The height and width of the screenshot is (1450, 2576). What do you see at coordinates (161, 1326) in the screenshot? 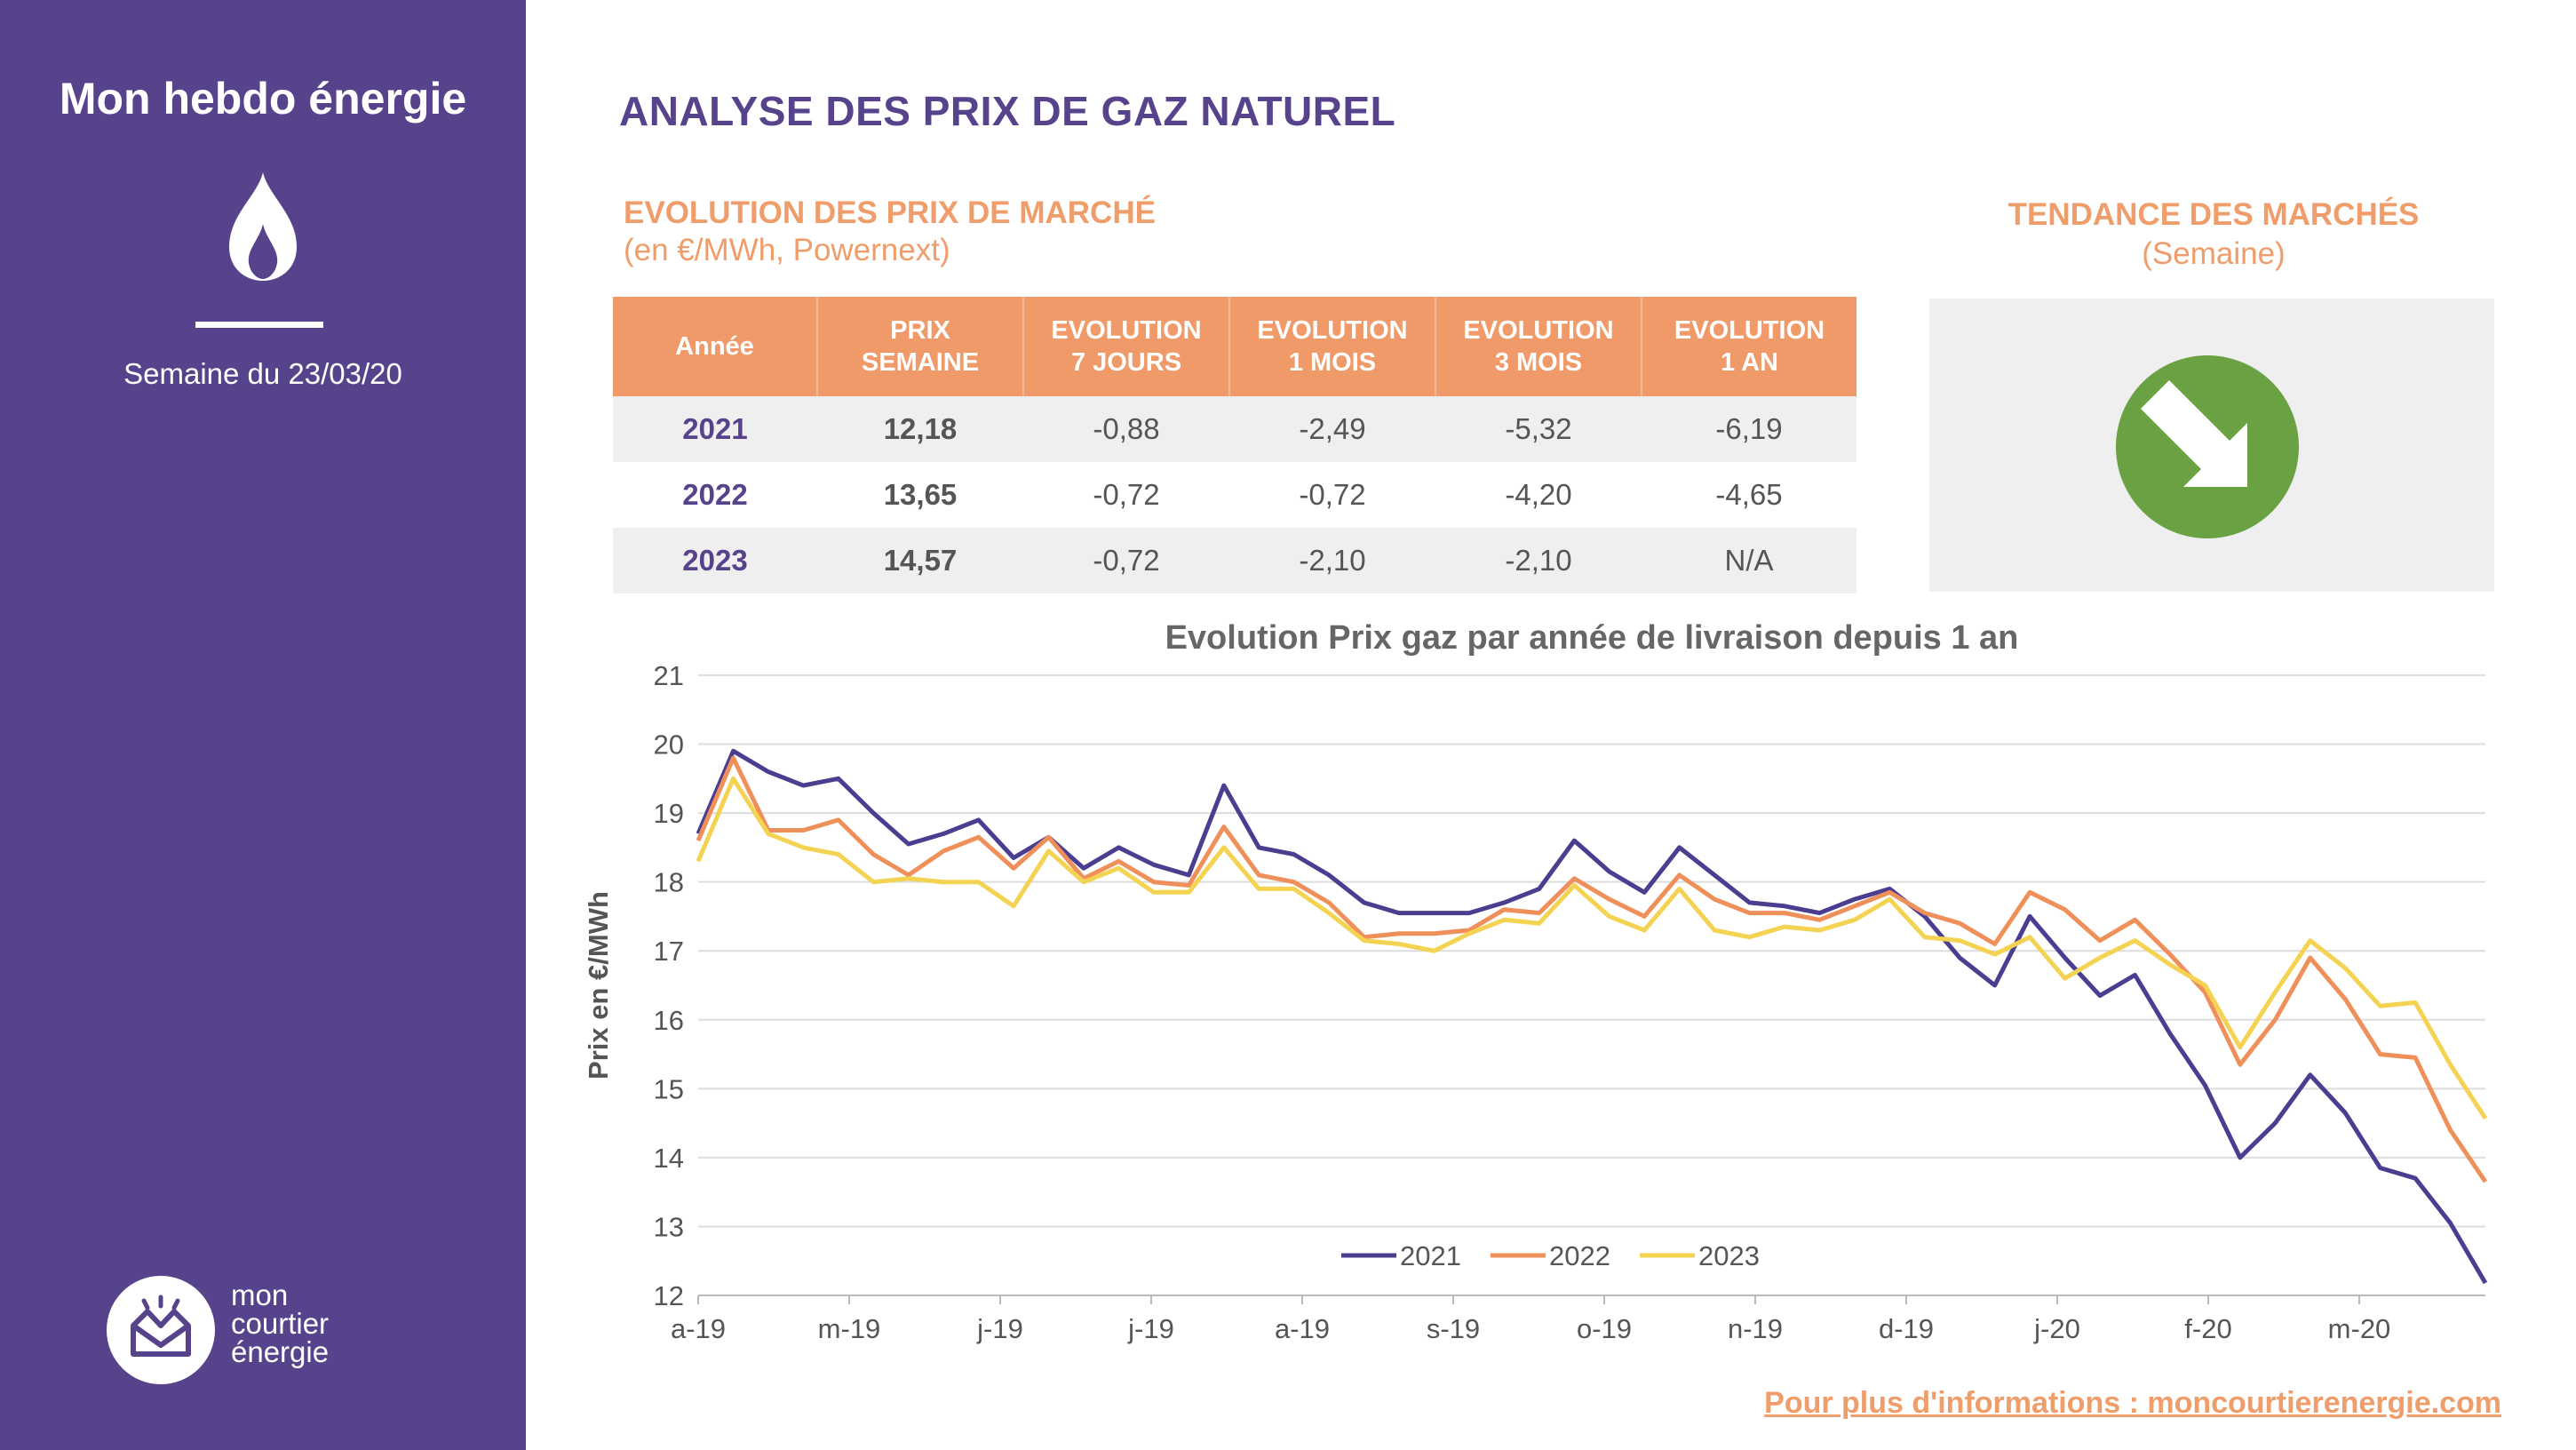
I see `crown-envelope-icon` at bounding box center [161, 1326].